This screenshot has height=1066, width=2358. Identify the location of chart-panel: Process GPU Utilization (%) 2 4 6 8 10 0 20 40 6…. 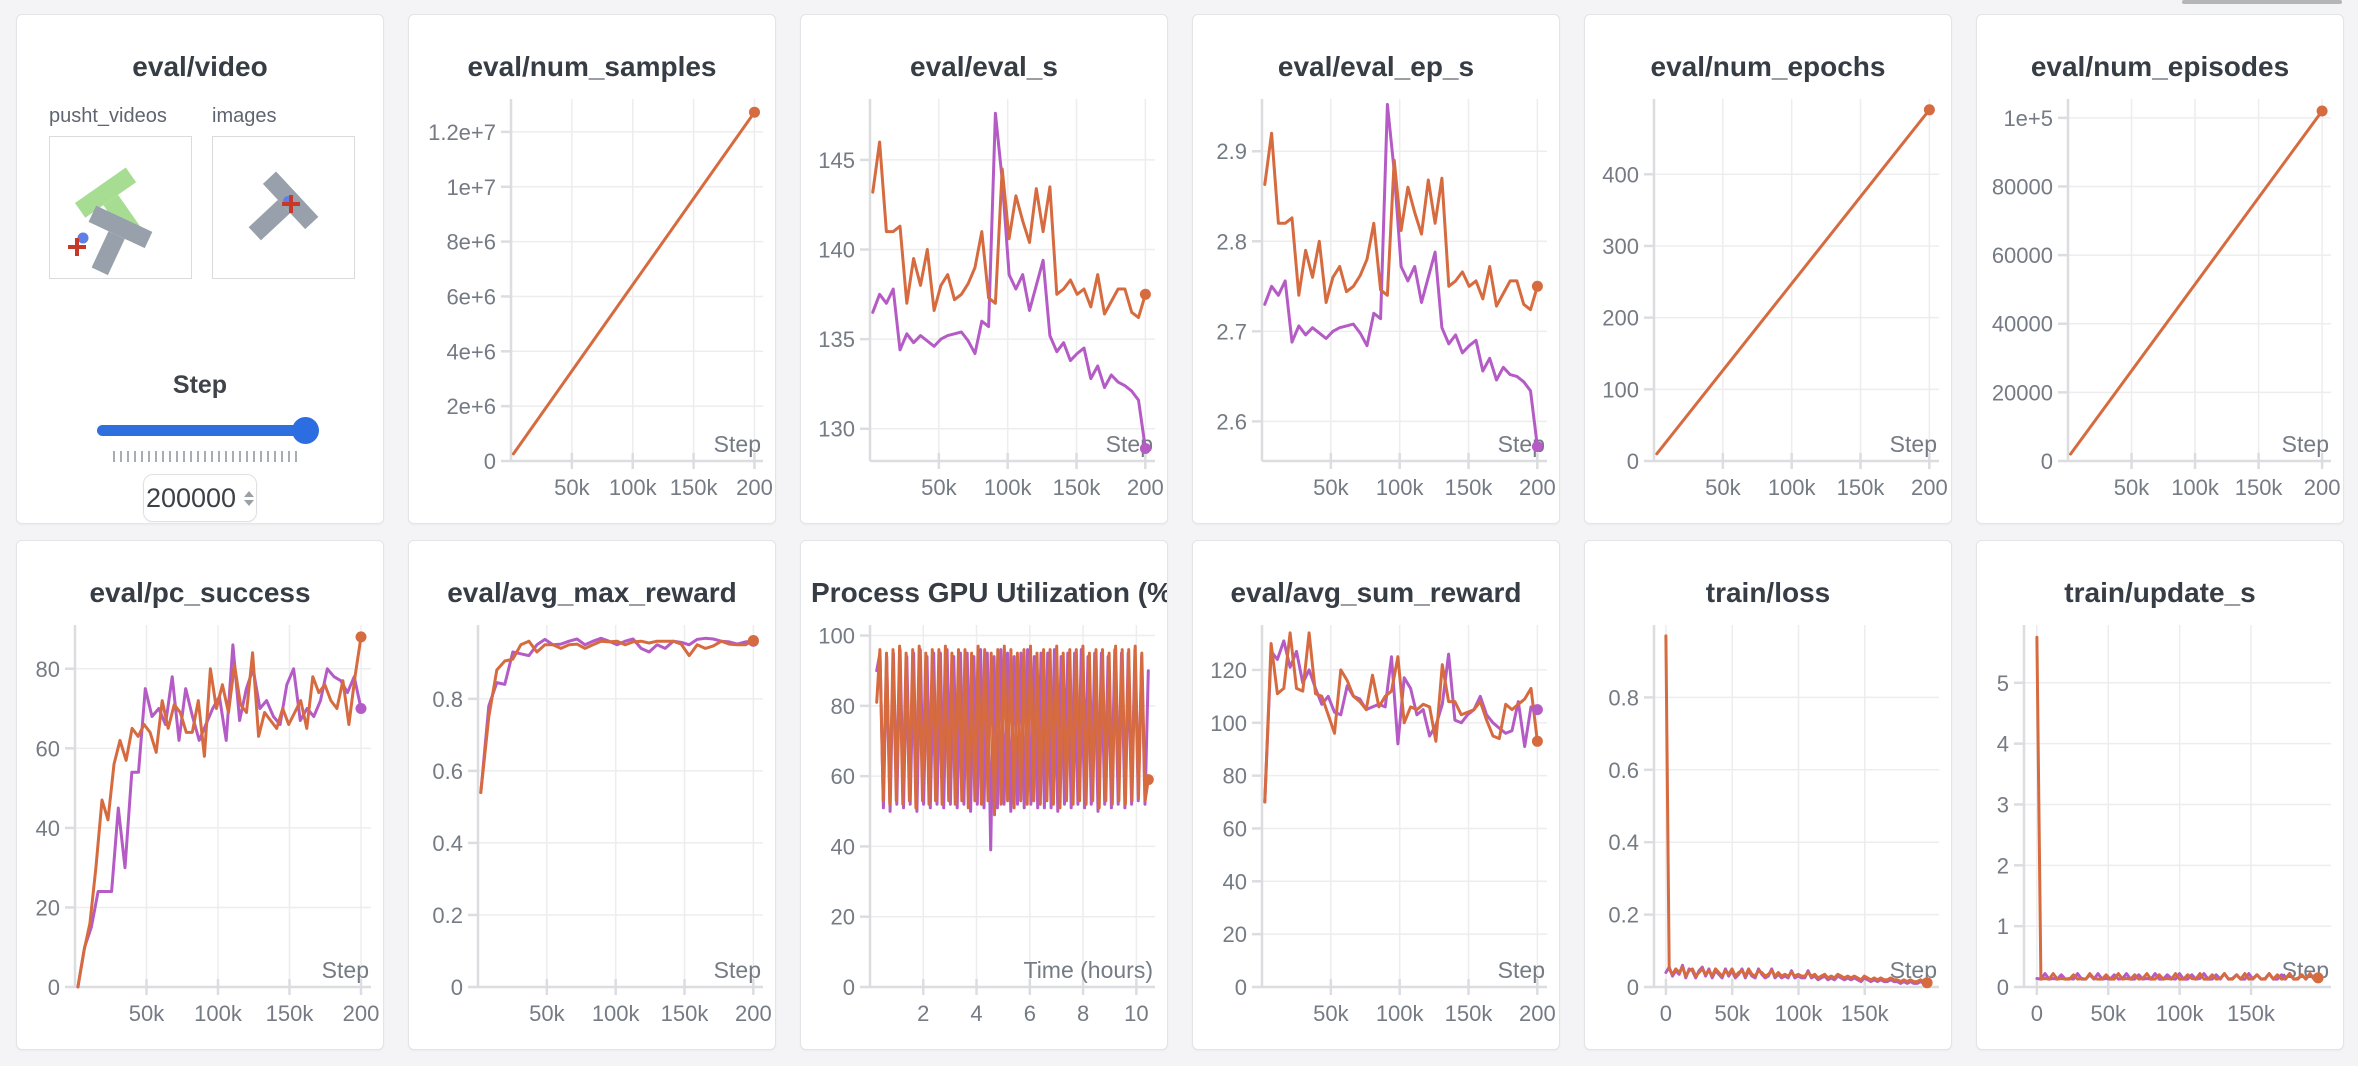
(984, 795).